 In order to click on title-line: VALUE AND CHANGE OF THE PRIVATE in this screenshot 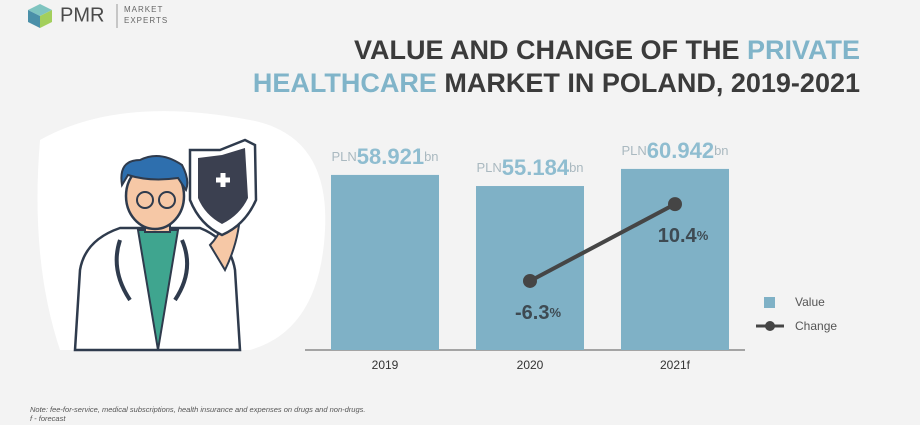, I will do `click(607, 50)`.